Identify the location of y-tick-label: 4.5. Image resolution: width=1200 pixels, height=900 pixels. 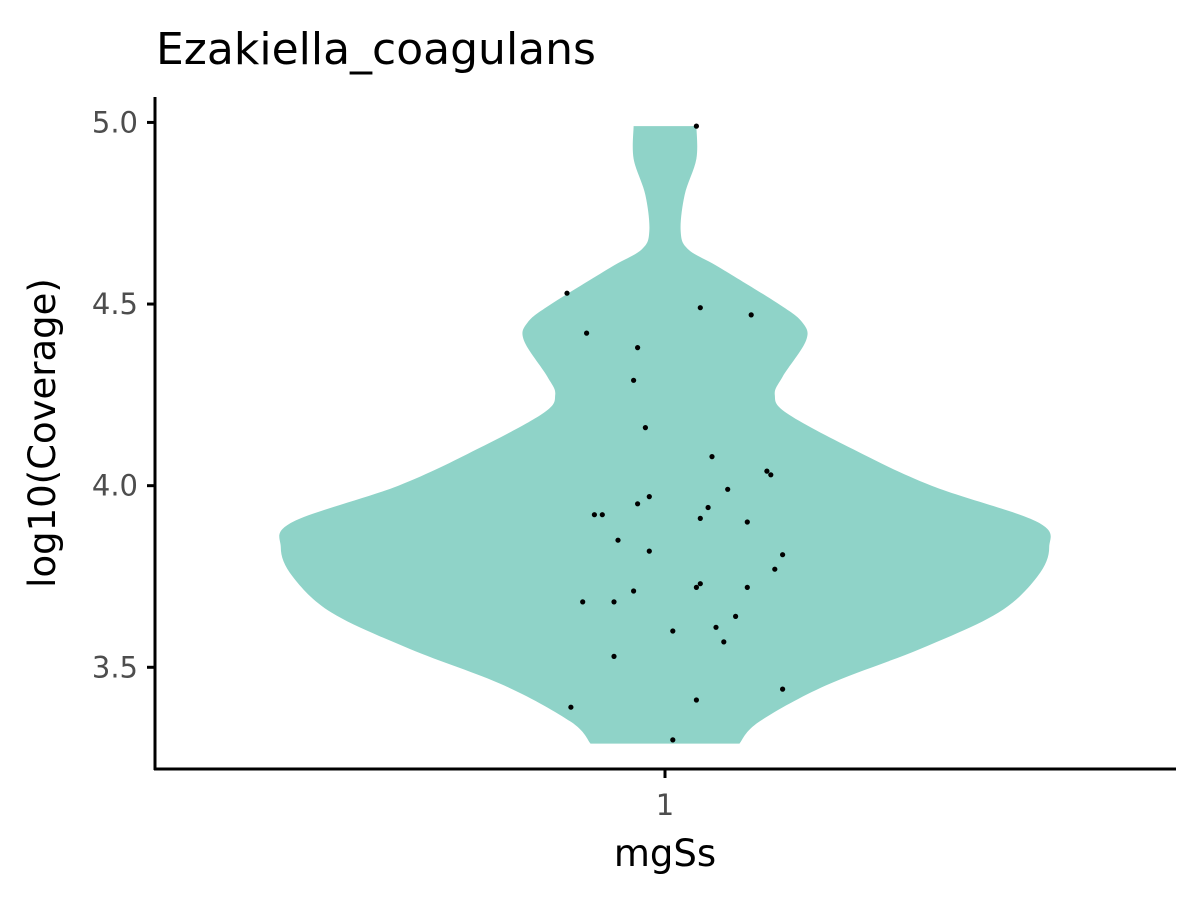
(115, 304).